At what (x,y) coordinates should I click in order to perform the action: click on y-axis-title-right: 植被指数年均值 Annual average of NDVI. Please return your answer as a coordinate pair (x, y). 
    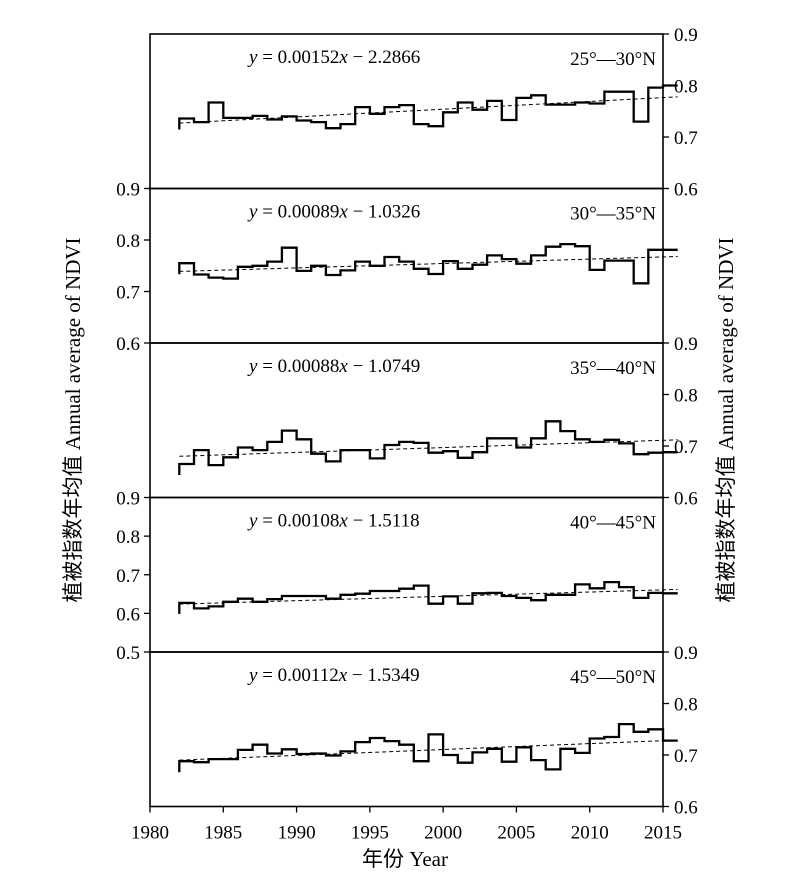
    Looking at the image, I should click on (726, 419).